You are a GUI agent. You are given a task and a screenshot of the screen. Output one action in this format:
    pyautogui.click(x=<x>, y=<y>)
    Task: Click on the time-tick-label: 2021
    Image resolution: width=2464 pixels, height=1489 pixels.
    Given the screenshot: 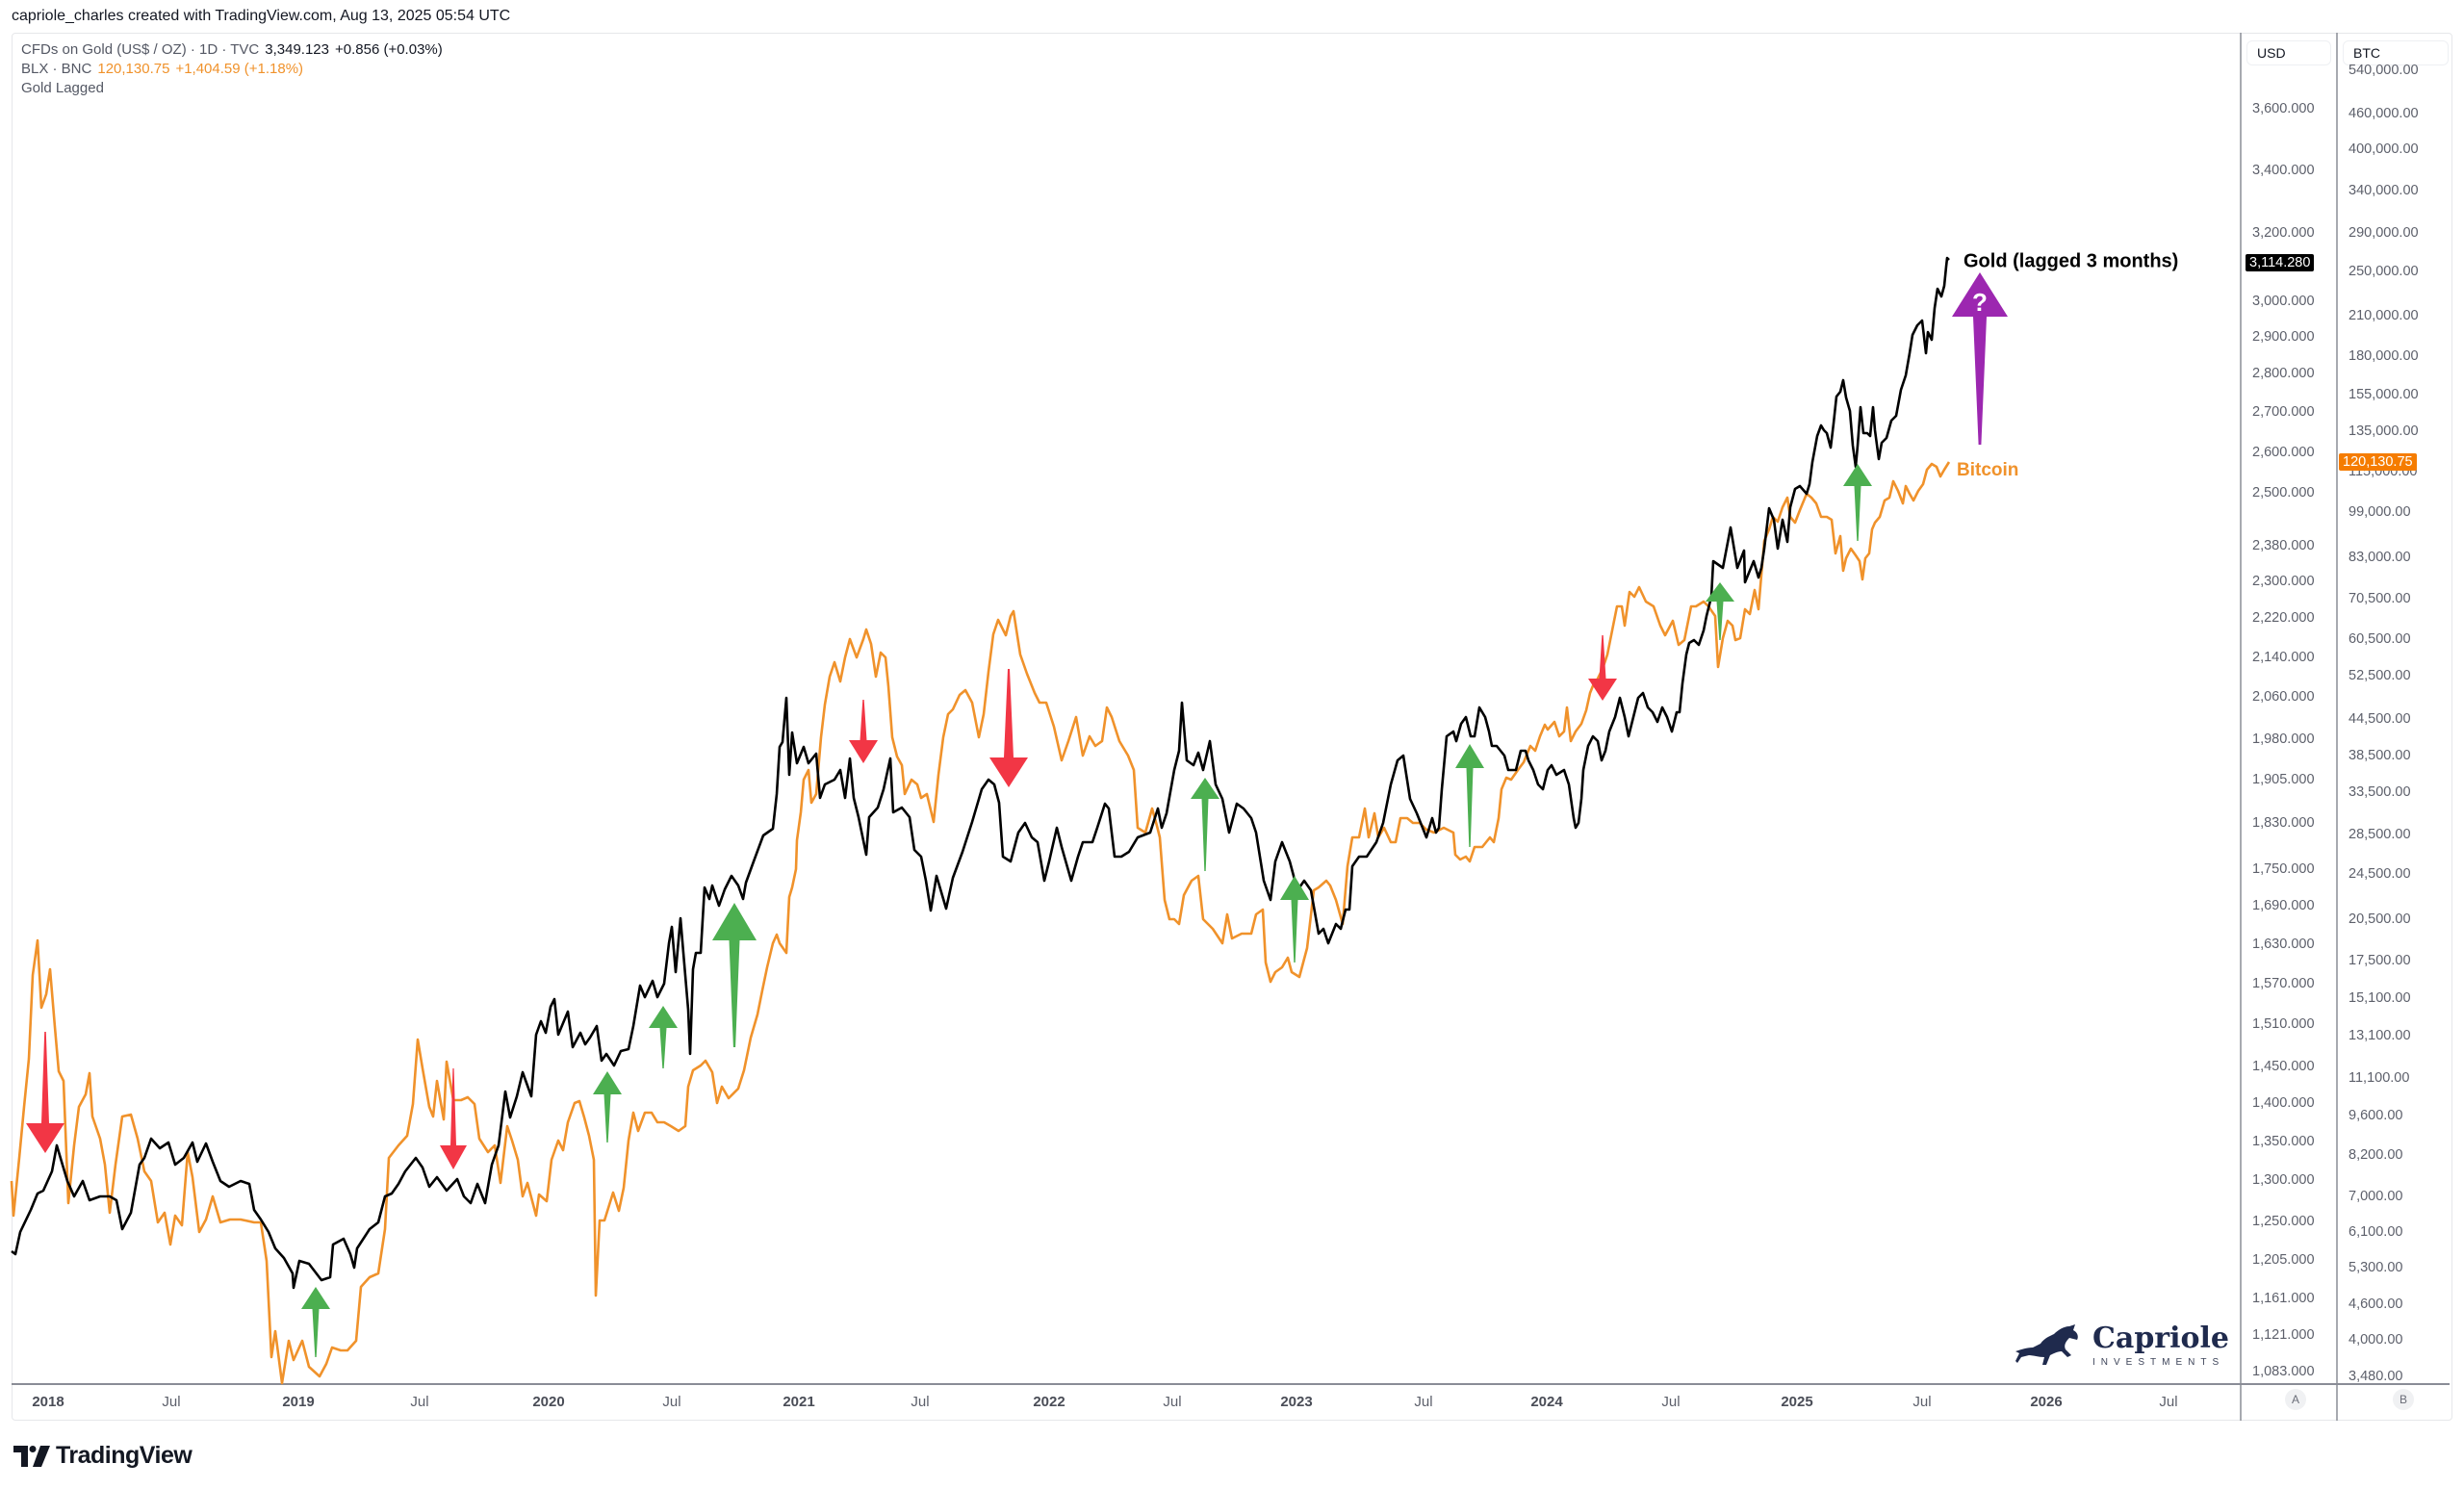 What is the action you would take?
    pyautogui.click(x=799, y=1402)
    